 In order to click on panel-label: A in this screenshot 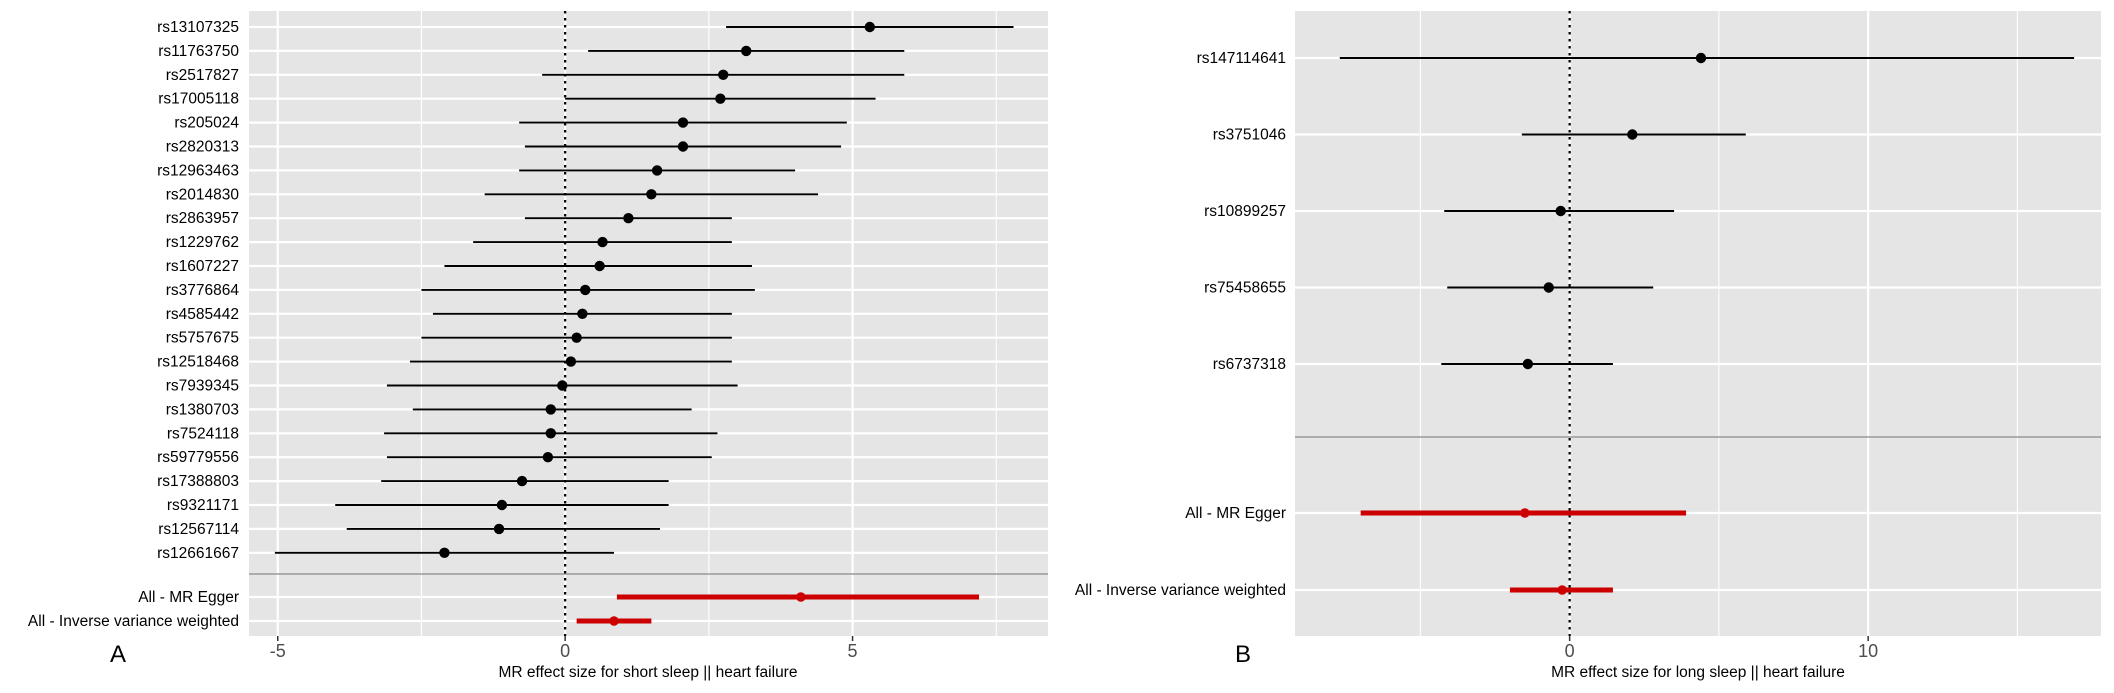, I will do `click(118, 654)`.